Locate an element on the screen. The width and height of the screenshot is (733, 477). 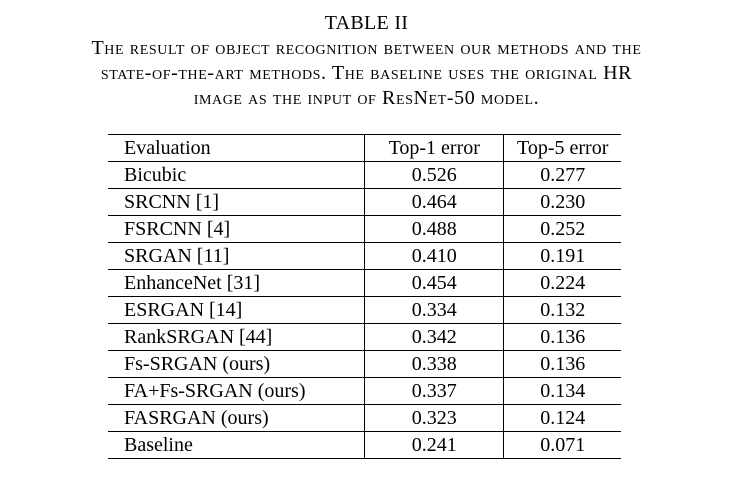
table-row: EnhanceNet [31] 0.454 0.224 is located at coordinates (364, 283).